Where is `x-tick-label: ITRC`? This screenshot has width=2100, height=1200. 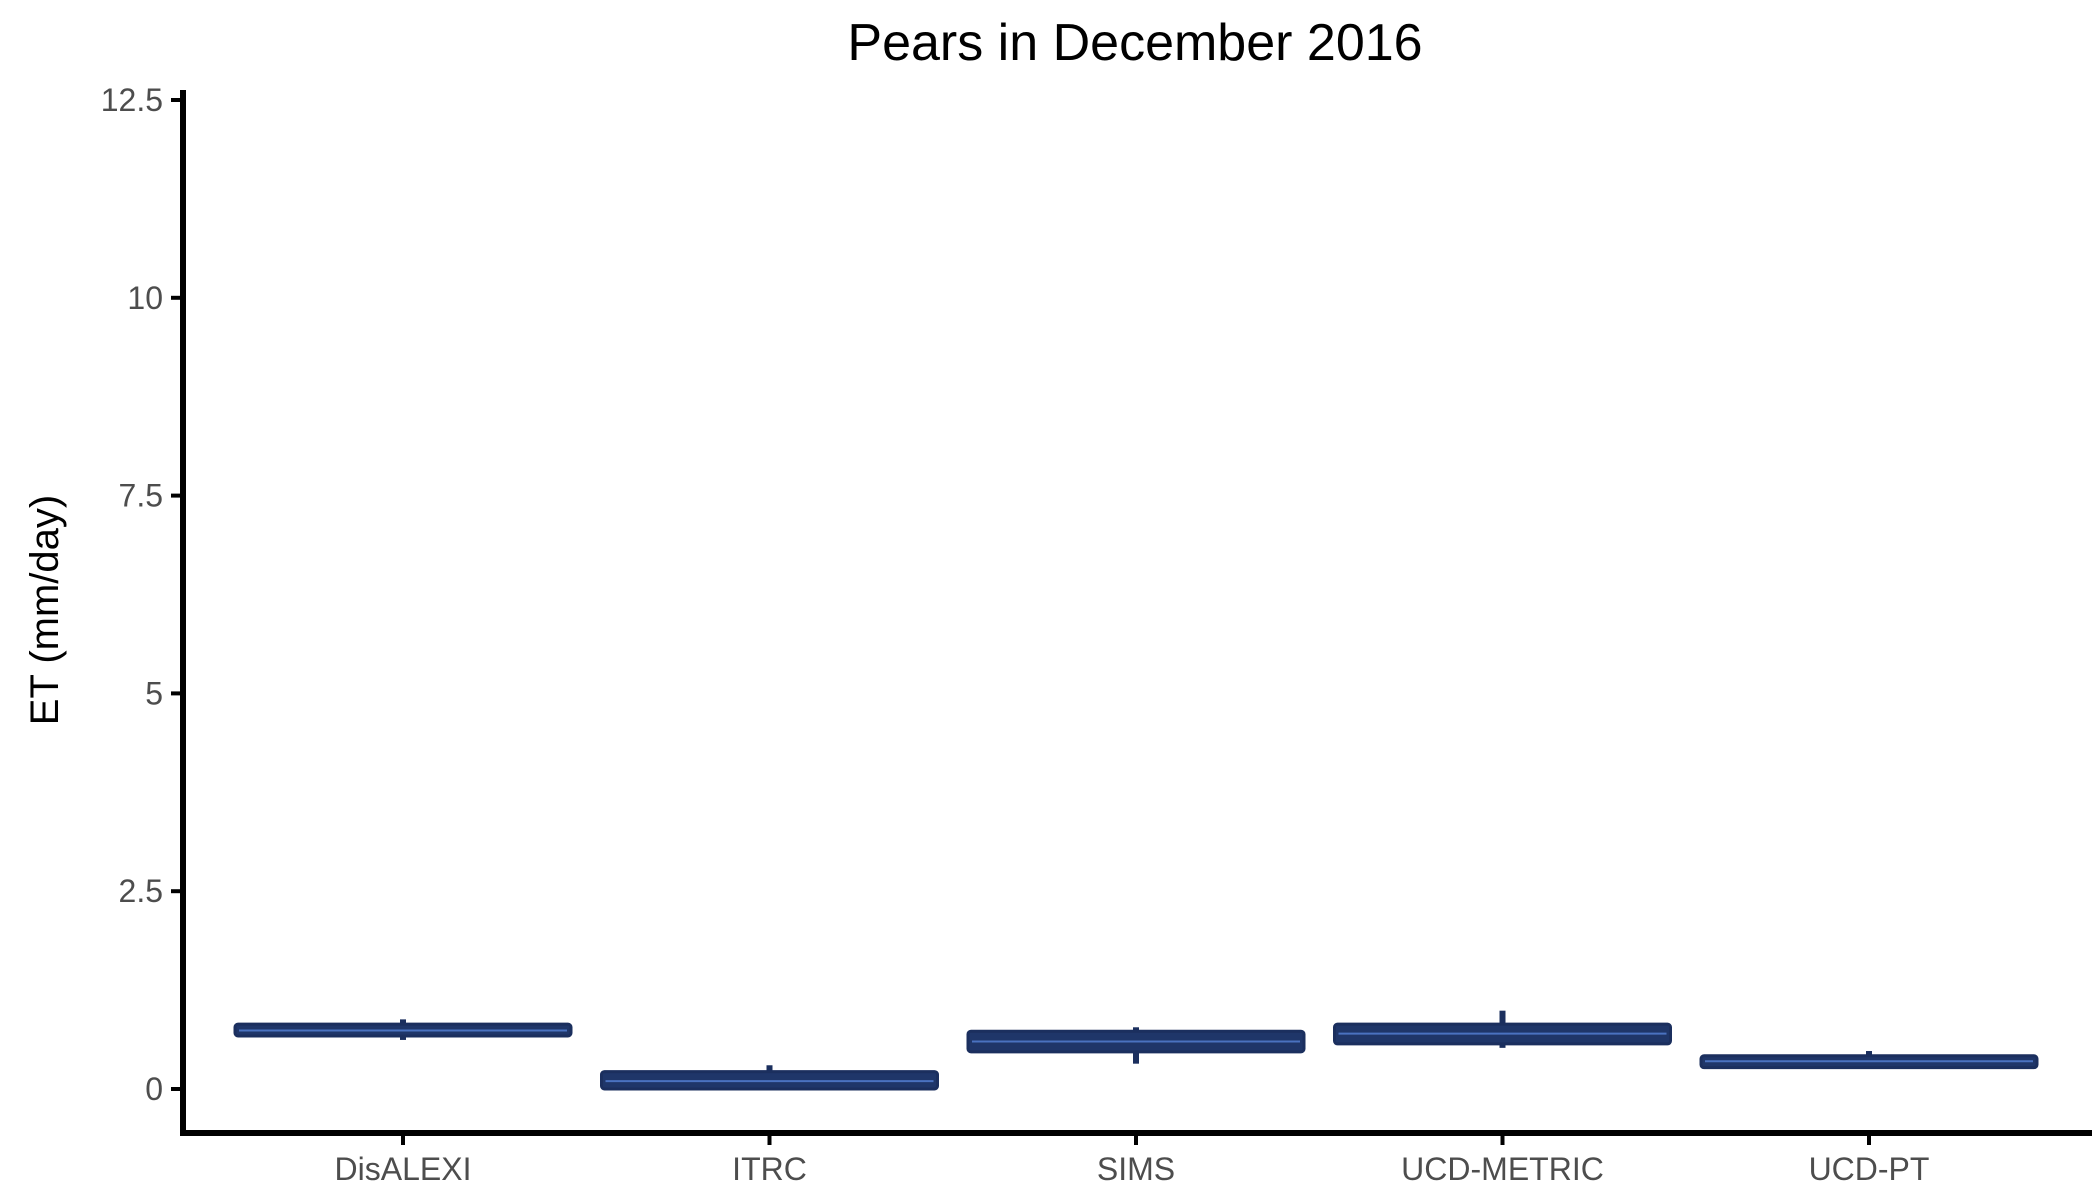 x-tick-label: ITRC is located at coordinates (769, 1169).